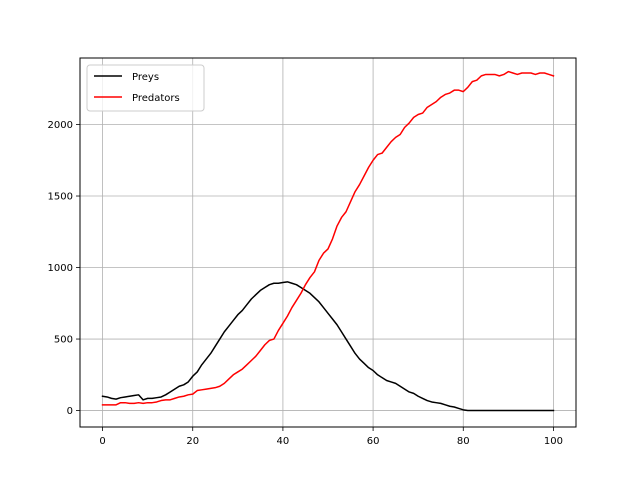  What do you see at coordinates (145, 77) in the screenshot?
I see `legend-label-preys: Preys` at bounding box center [145, 77].